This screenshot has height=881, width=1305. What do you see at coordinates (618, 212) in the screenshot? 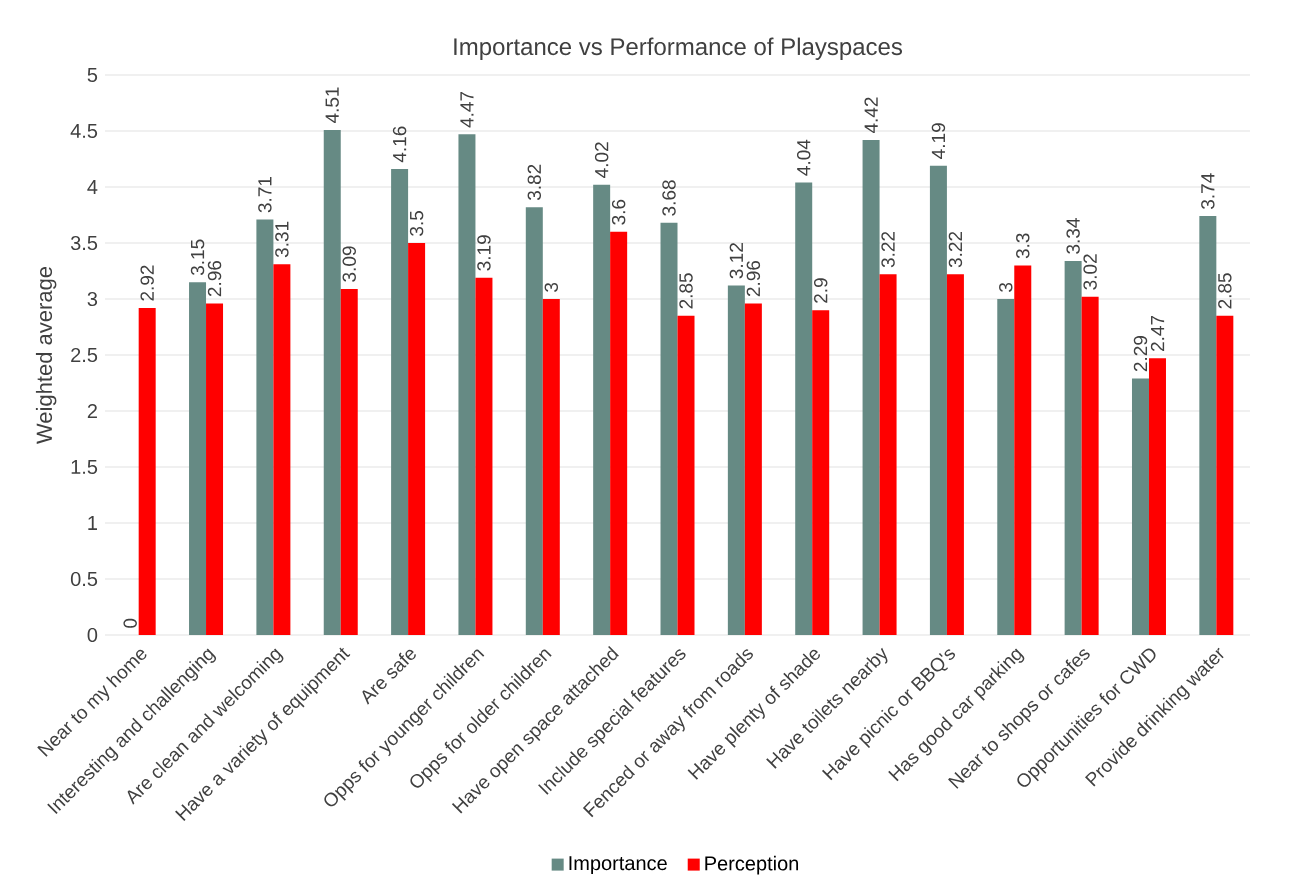
I see `data-label: 3.6` at bounding box center [618, 212].